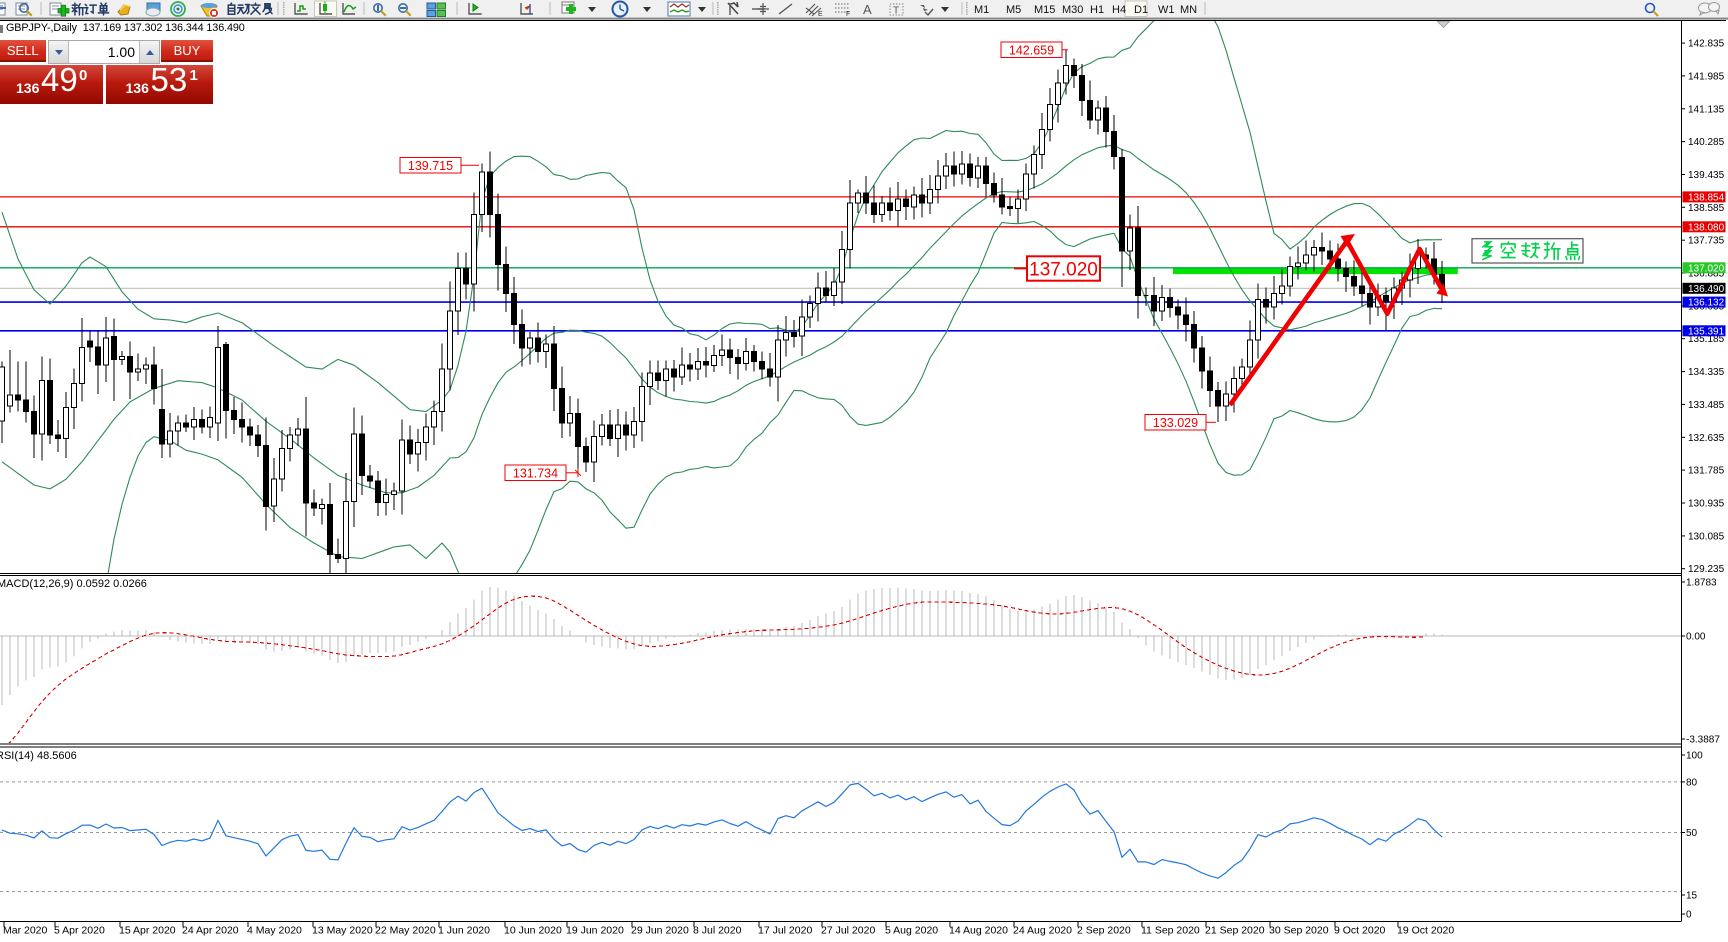 The image size is (1728, 942). What do you see at coordinates (1706, 175) in the screenshot?
I see `svg-text: 139.435` at bounding box center [1706, 175].